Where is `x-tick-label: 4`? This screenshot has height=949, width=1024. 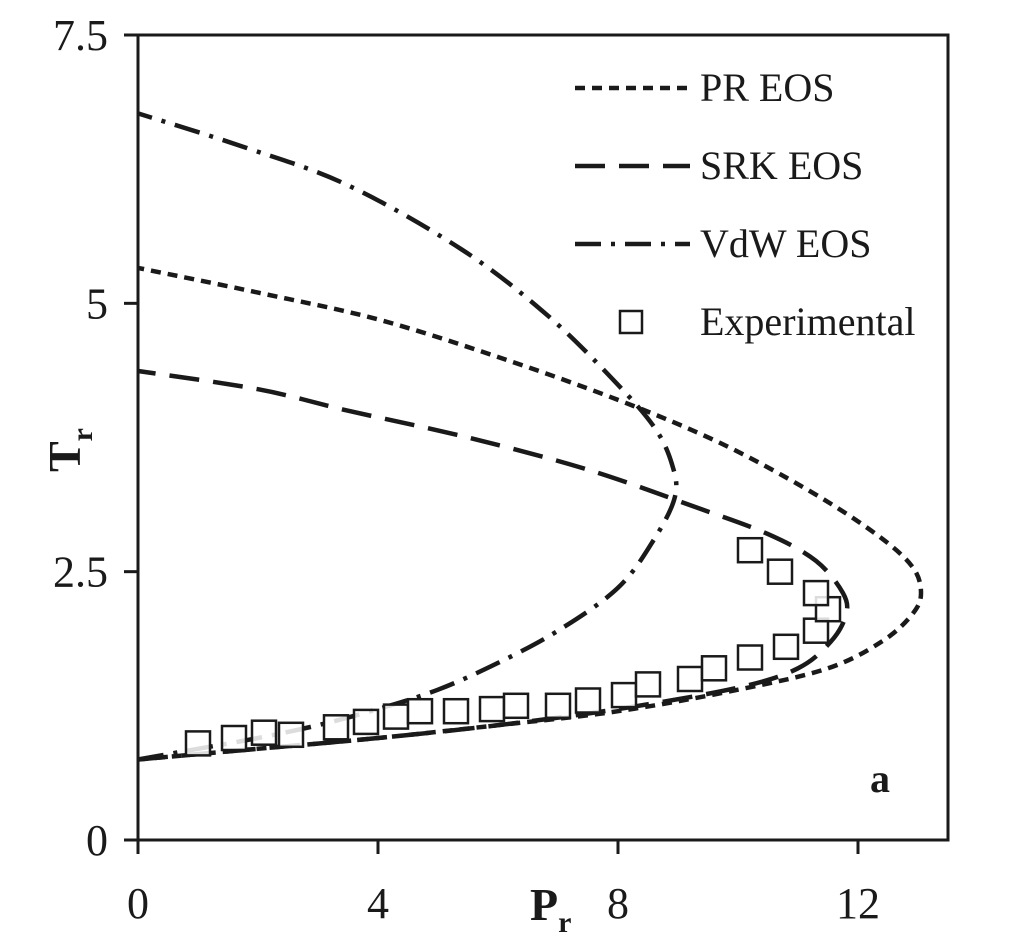
x-tick-label: 4 is located at coordinates (378, 903).